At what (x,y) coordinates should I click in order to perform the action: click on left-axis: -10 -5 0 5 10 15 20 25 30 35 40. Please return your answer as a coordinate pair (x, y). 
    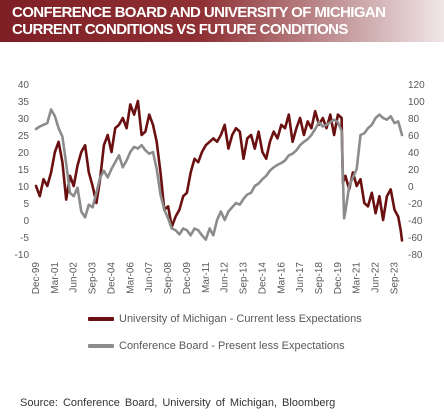
    Looking at the image, I should click on (22, 170).